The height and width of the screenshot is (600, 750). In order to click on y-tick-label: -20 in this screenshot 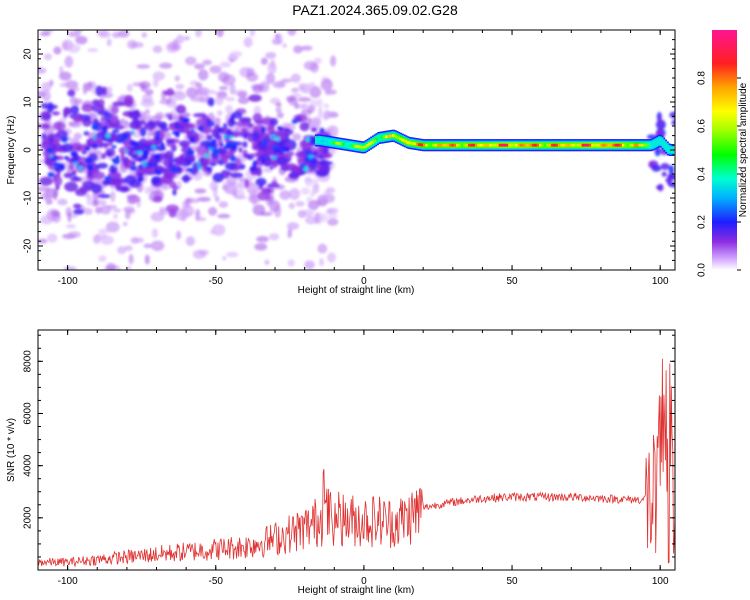, I will do `click(28, 245)`.